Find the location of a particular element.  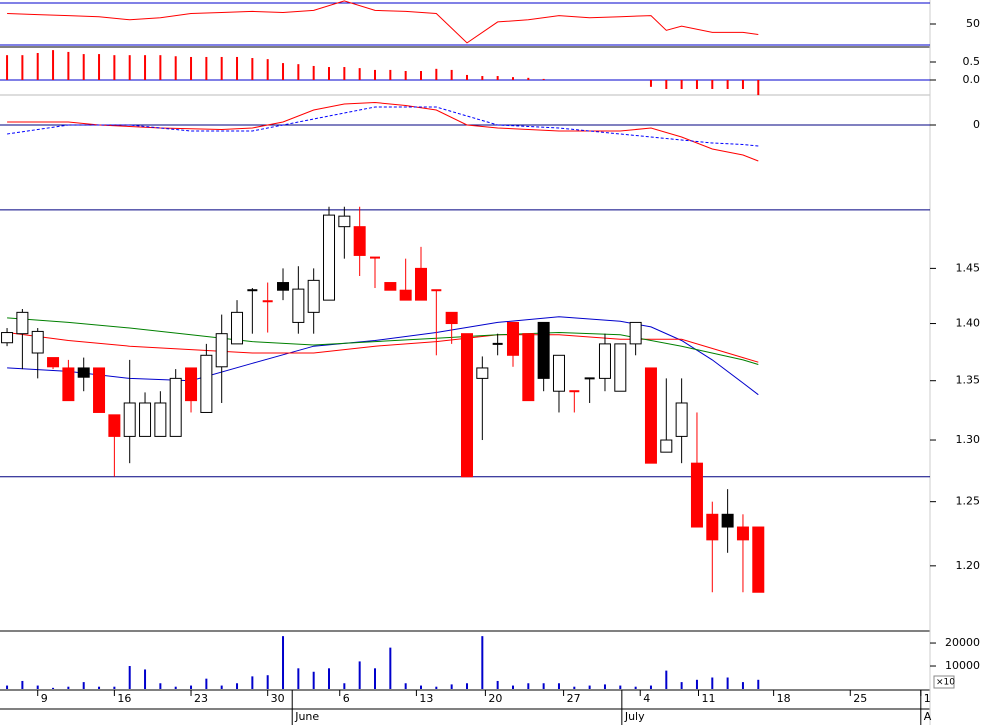

x-tick-label: 20 is located at coordinates (495, 698).